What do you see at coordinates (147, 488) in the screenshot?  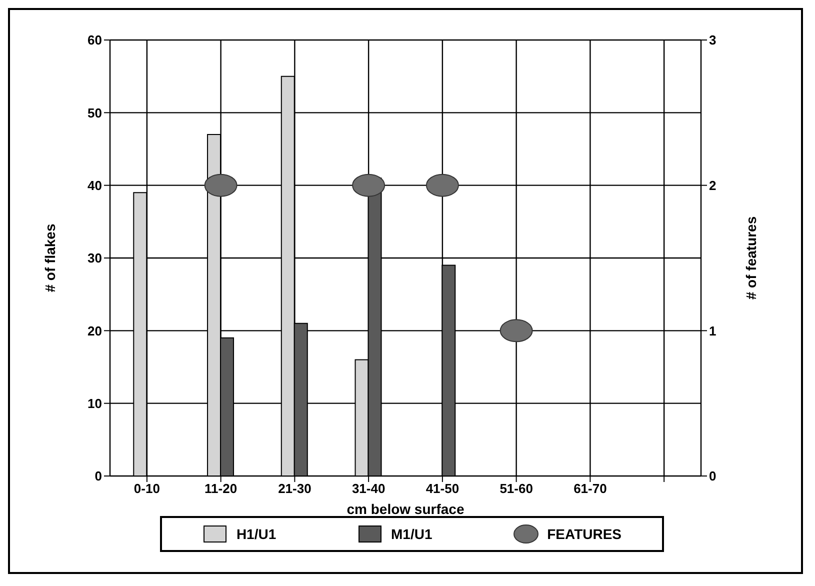 I see `x-tick-label: 0-10` at bounding box center [147, 488].